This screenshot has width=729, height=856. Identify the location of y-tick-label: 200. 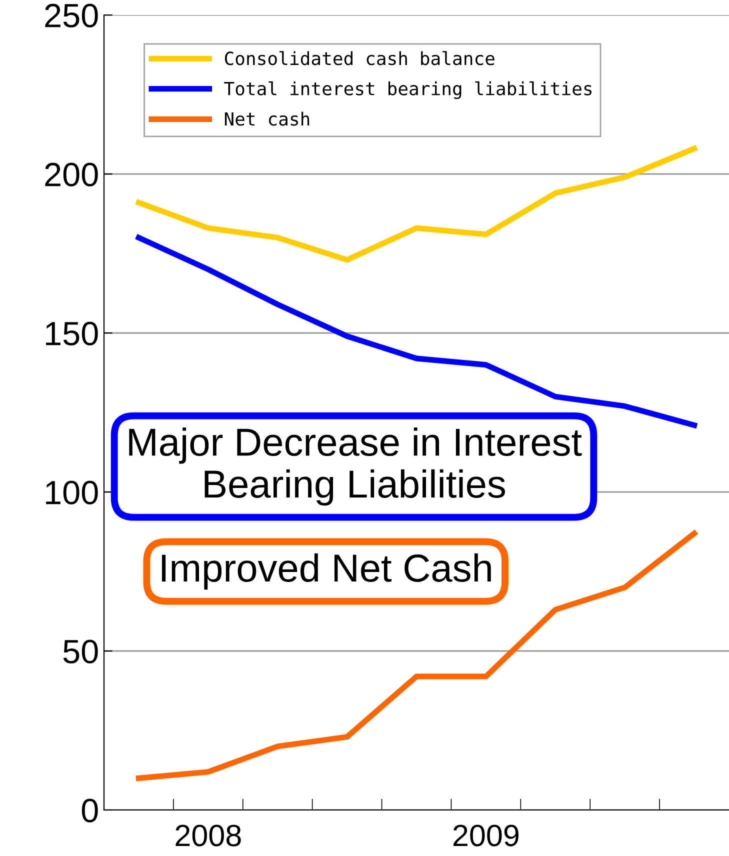
(71, 174).